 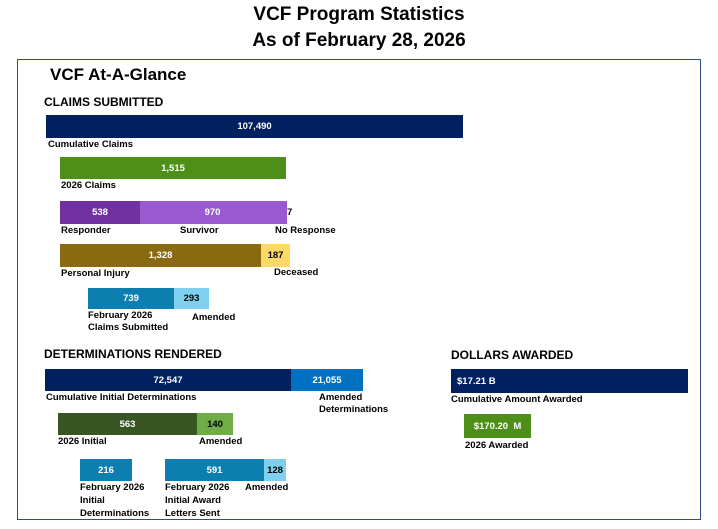 I want to click on bar-feb-claims-submitted: 739, so click(x=131, y=298).